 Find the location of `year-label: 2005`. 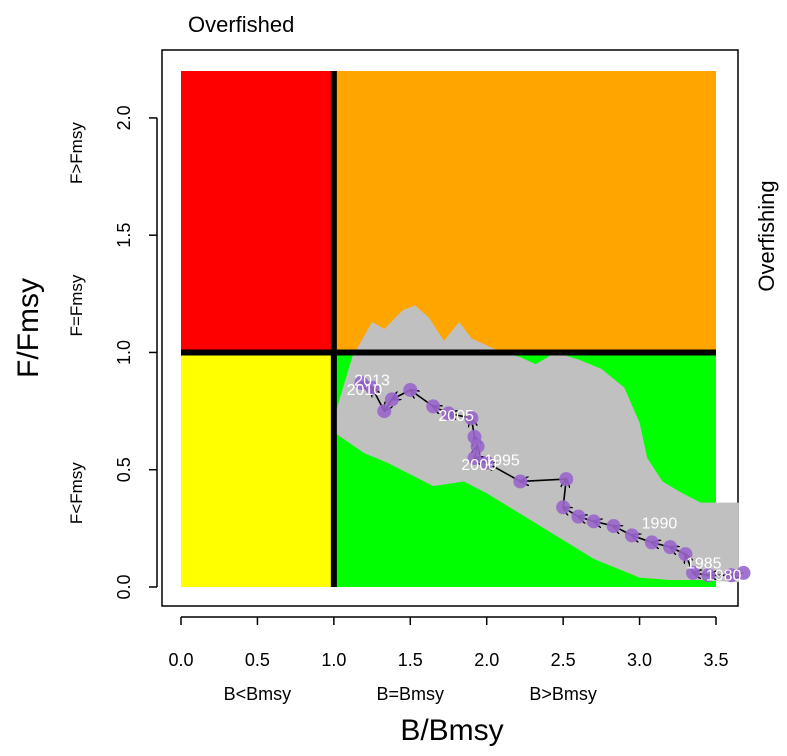

year-label: 2005 is located at coordinates (456, 416).